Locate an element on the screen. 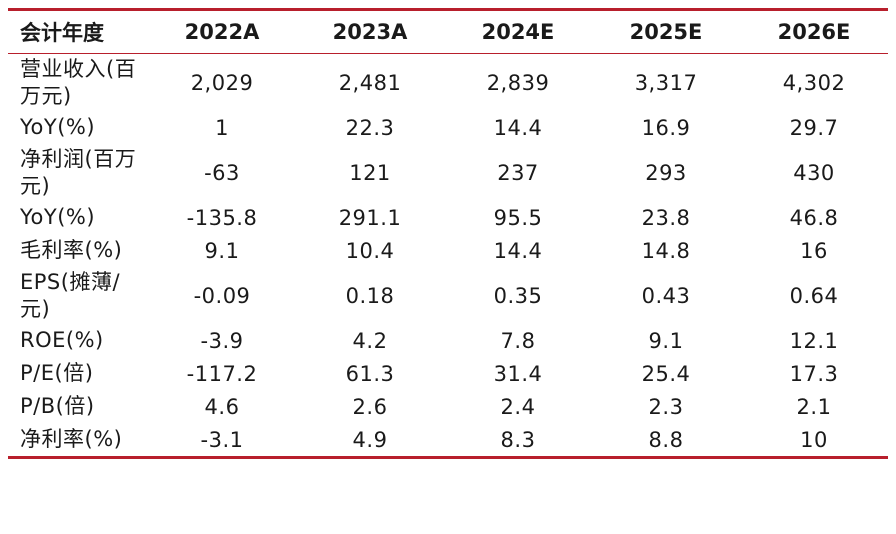  table-cell: 4.2 is located at coordinates (370, 340).